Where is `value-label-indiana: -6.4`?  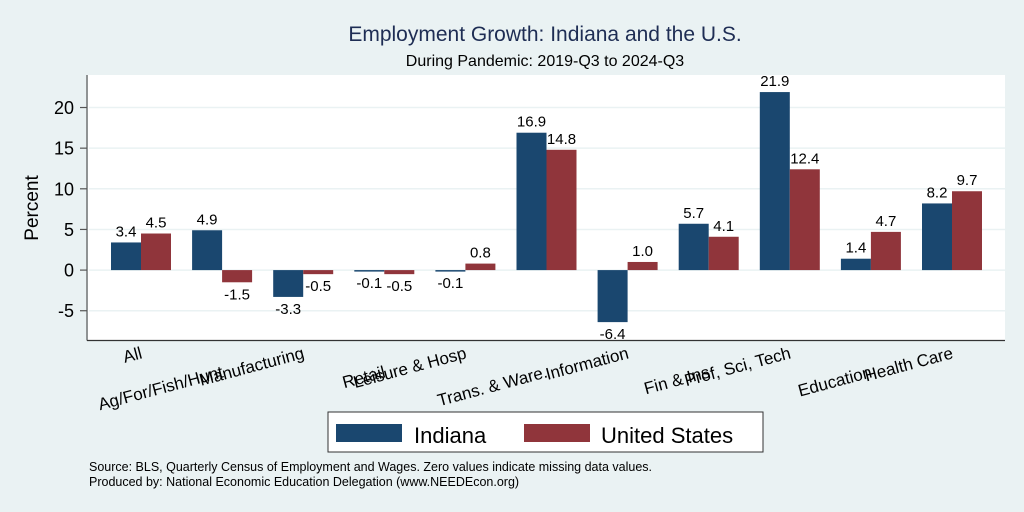 value-label-indiana: -6.4 is located at coordinates (613, 334).